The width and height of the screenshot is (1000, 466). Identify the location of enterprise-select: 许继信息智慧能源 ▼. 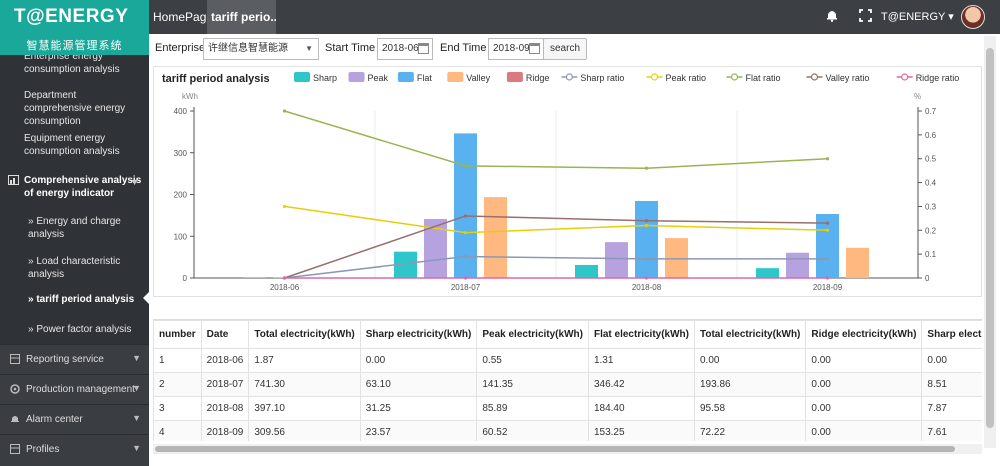
(261, 49).